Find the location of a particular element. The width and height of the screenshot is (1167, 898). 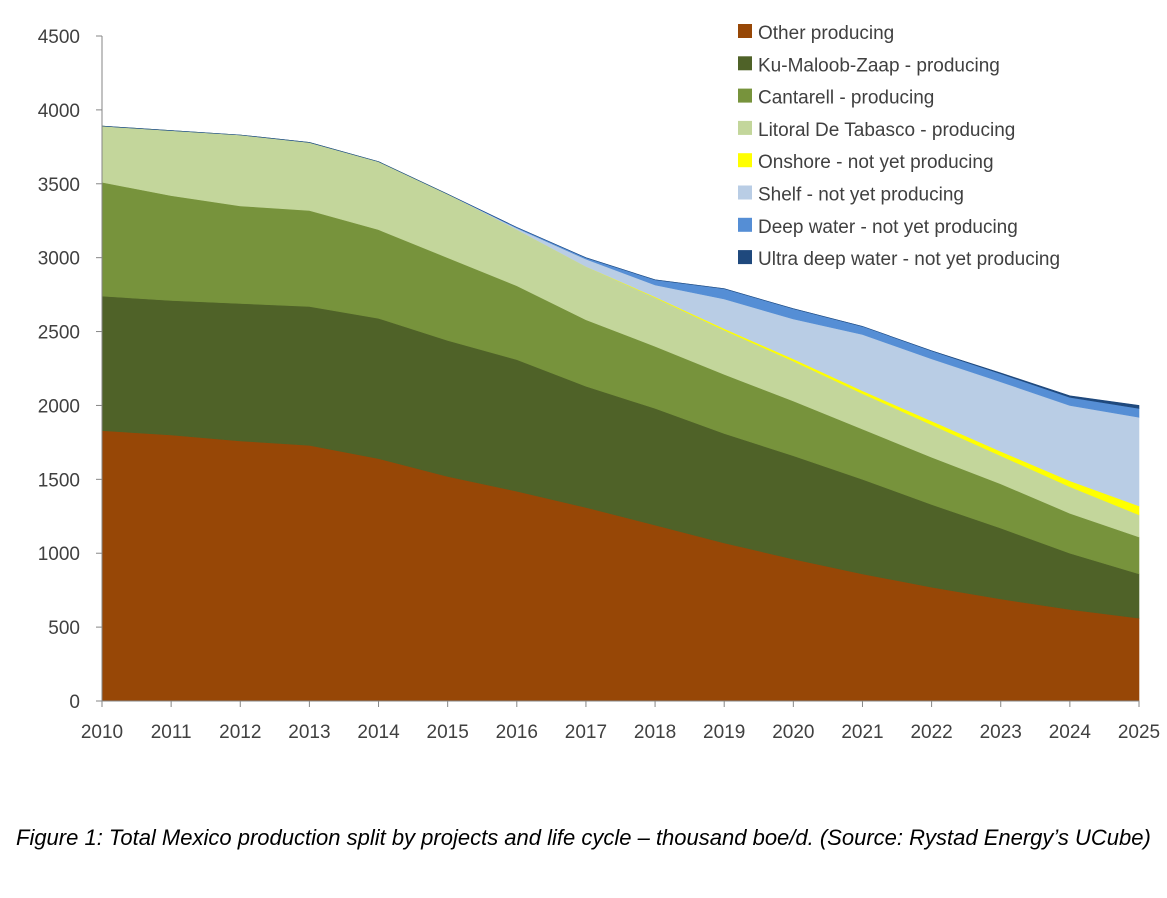

x-tick-label: 2013 is located at coordinates (309, 732).